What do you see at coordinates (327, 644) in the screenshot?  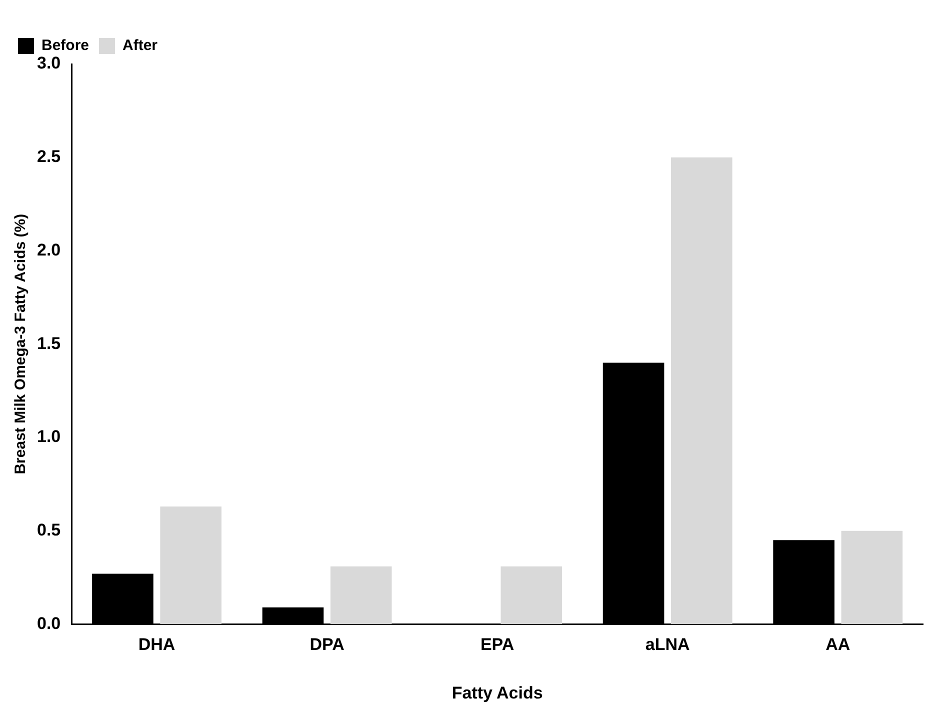 I see `x-tick-label: DPA` at bounding box center [327, 644].